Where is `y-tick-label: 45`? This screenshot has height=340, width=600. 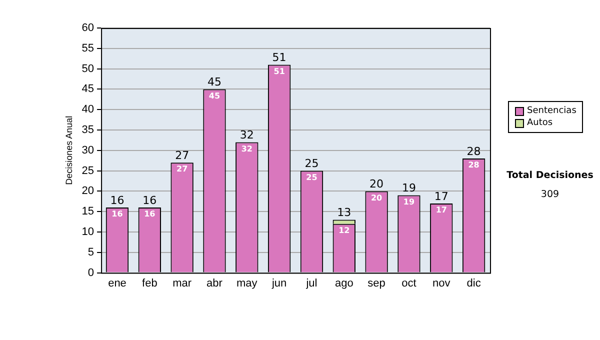
y-tick-label: 45 is located at coordinates (88, 89).